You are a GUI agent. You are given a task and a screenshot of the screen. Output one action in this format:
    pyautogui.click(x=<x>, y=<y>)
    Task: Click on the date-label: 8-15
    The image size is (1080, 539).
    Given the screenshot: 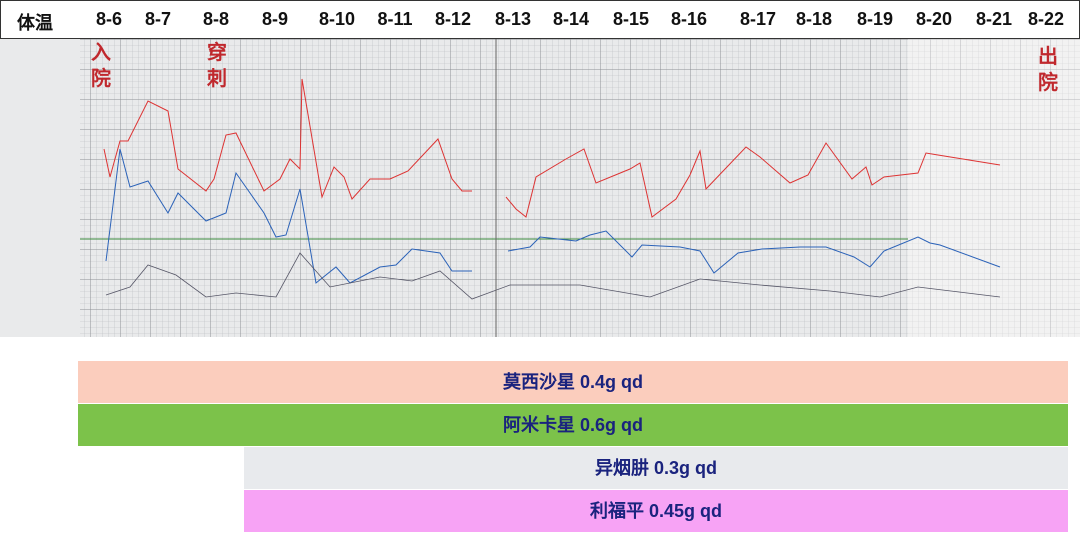 What is the action you would take?
    pyautogui.click(x=631, y=19)
    